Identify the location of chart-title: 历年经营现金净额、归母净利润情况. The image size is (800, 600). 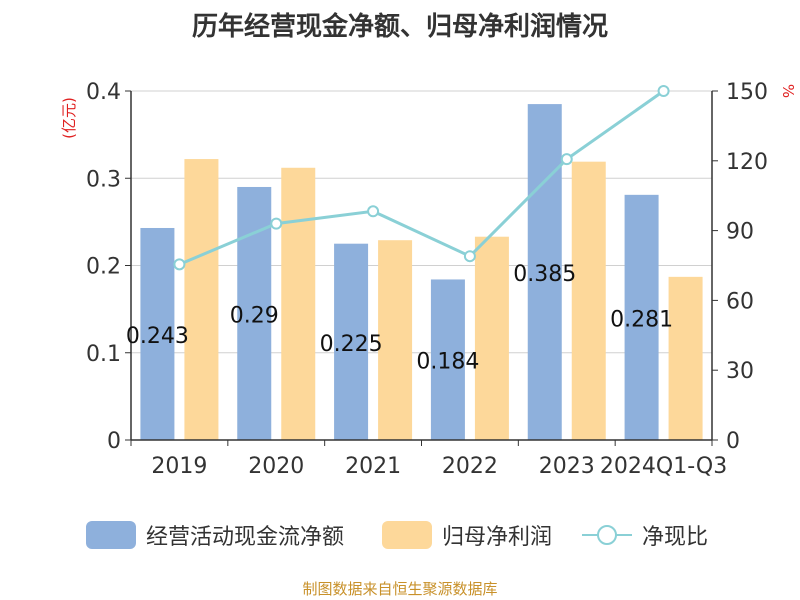
(399, 27).